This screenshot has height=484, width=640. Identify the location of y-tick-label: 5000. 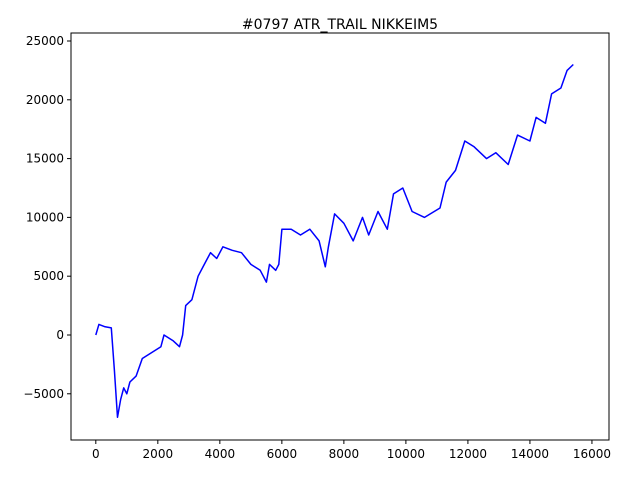
(48, 276).